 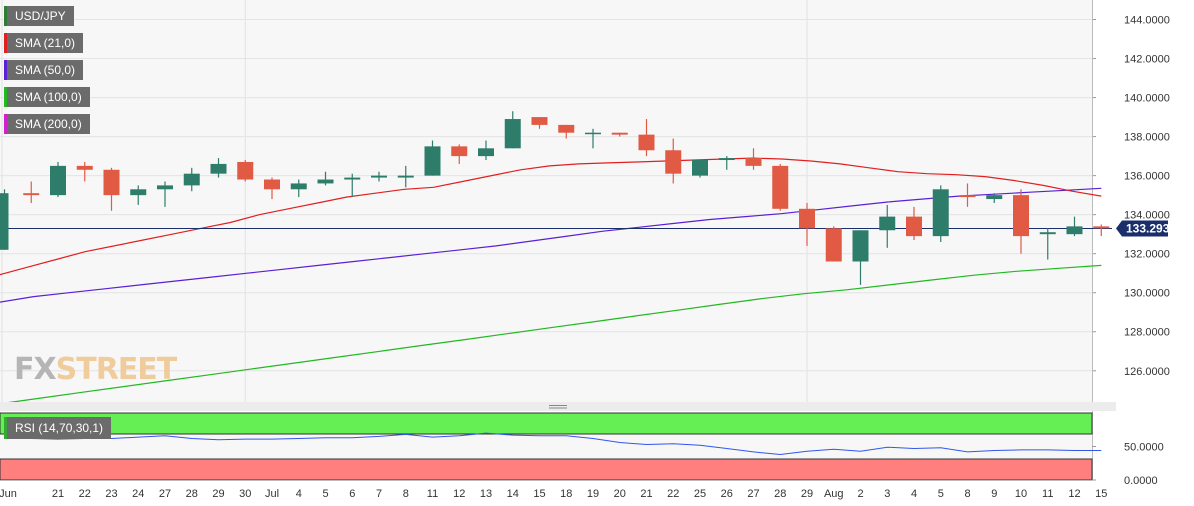 I want to click on legend-label: SMA (21,0), so click(x=45, y=43).